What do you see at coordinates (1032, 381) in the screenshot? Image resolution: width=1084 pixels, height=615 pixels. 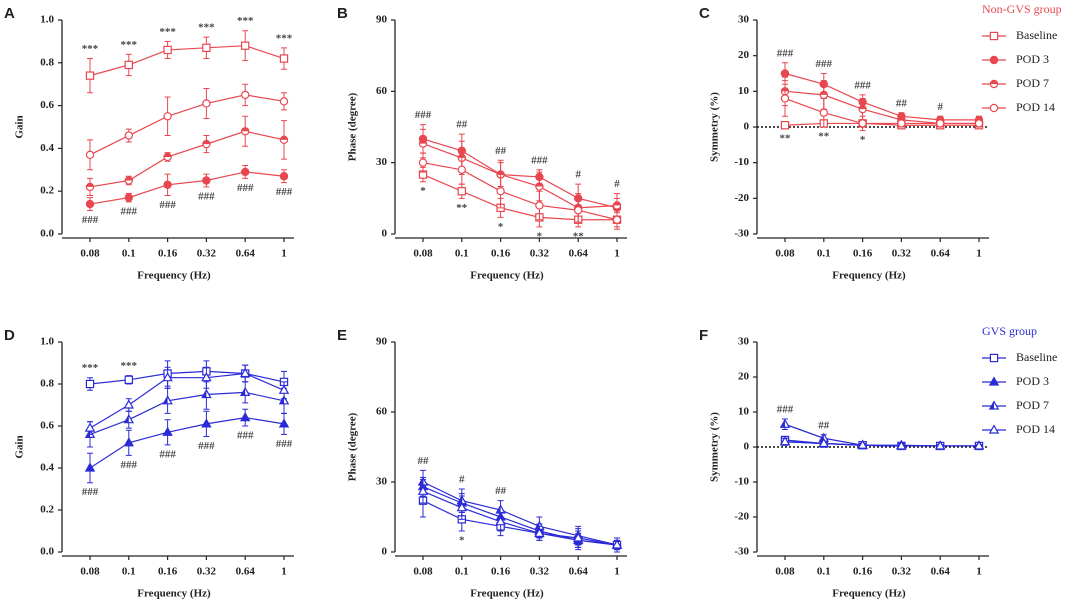 I see `legend-label: POD 3` at bounding box center [1032, 381].